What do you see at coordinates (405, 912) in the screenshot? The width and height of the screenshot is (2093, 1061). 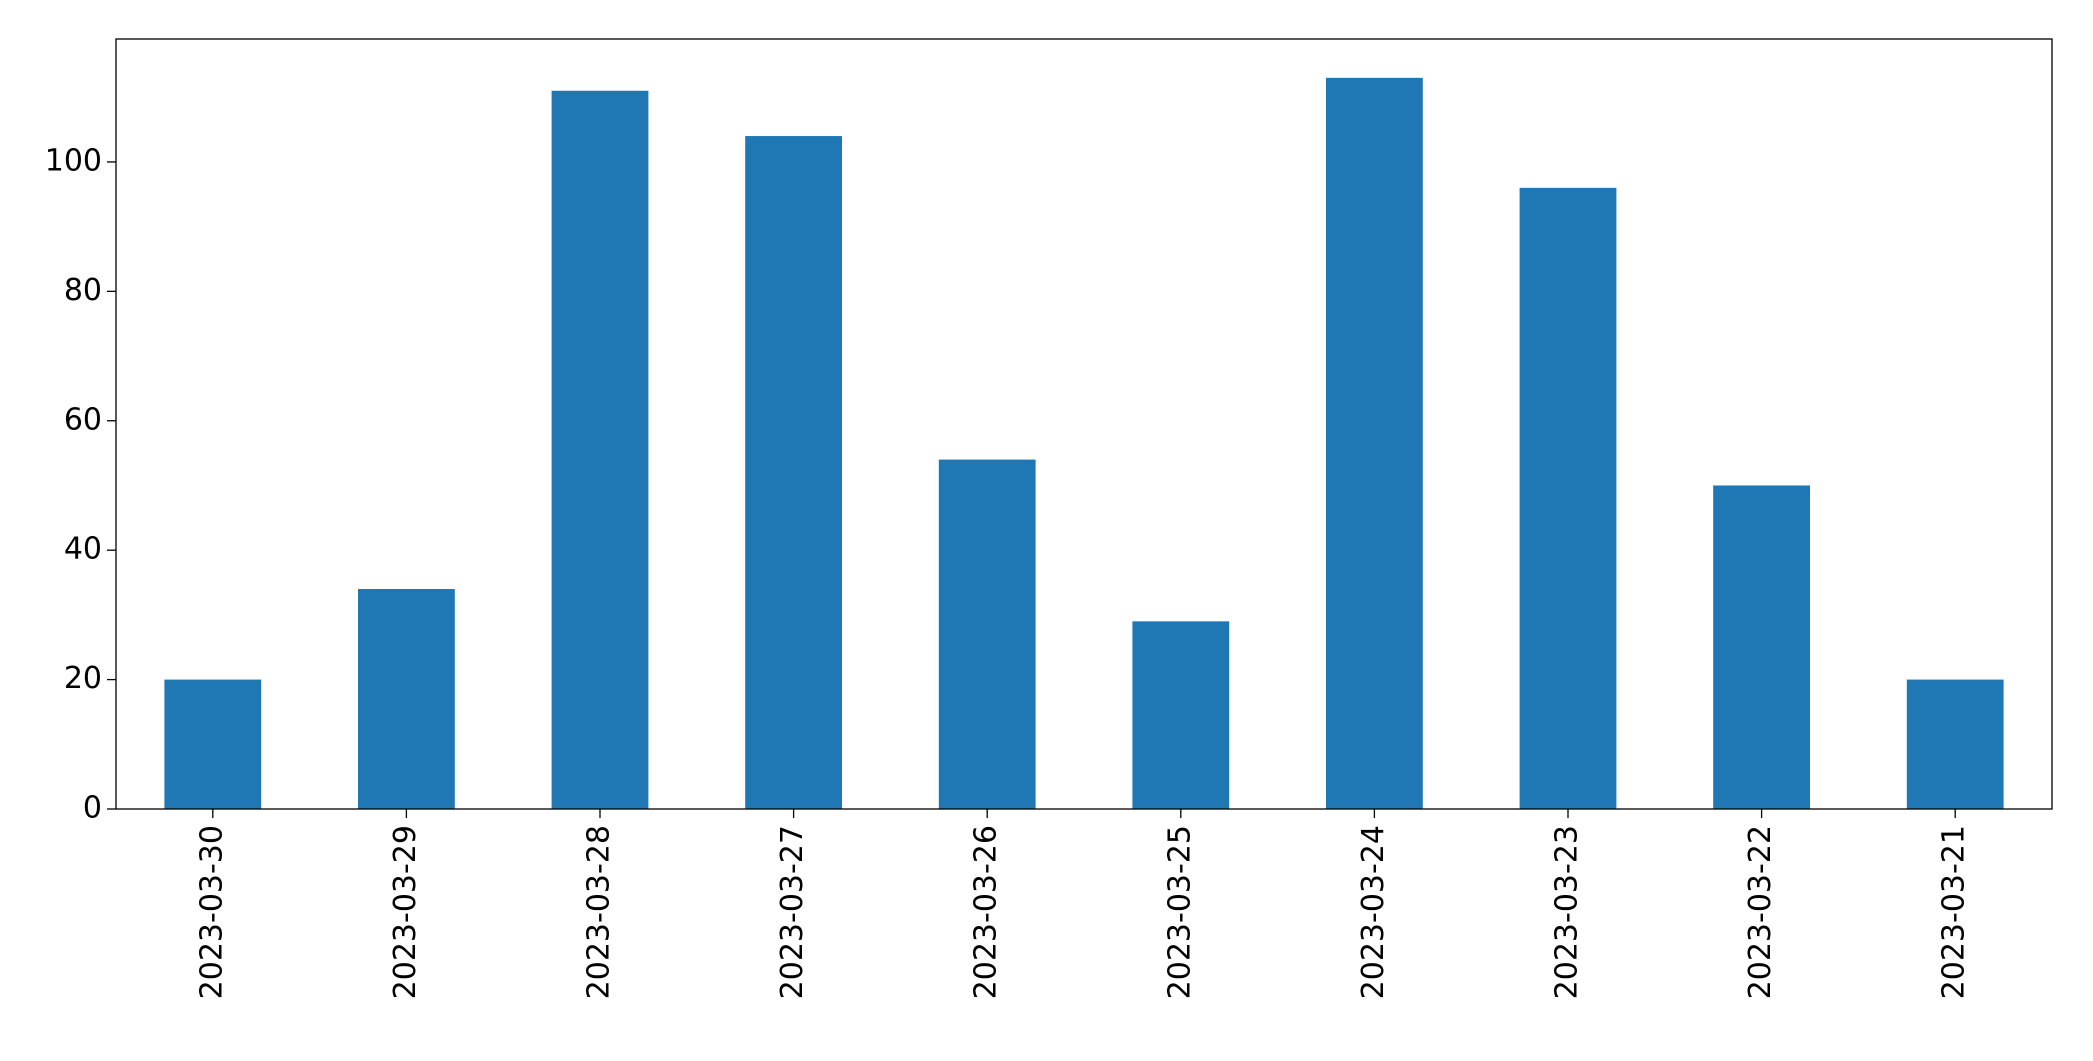 I see `x-tick-label: 2023-03-29` at bounding box center [405, 912].